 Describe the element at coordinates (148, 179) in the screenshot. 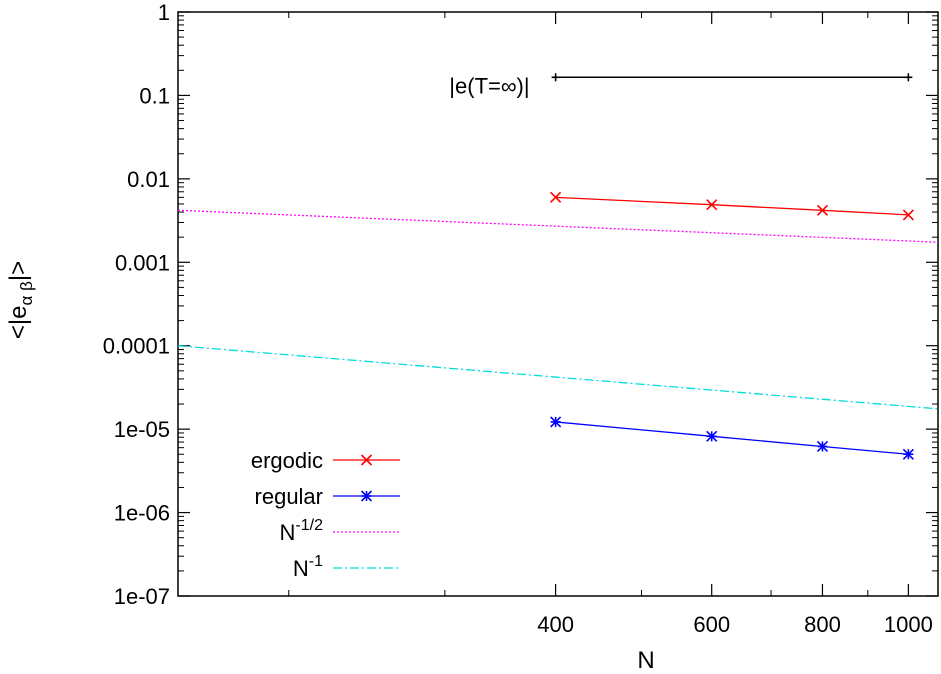

I see `y-tick-label: 0.01` at that location.